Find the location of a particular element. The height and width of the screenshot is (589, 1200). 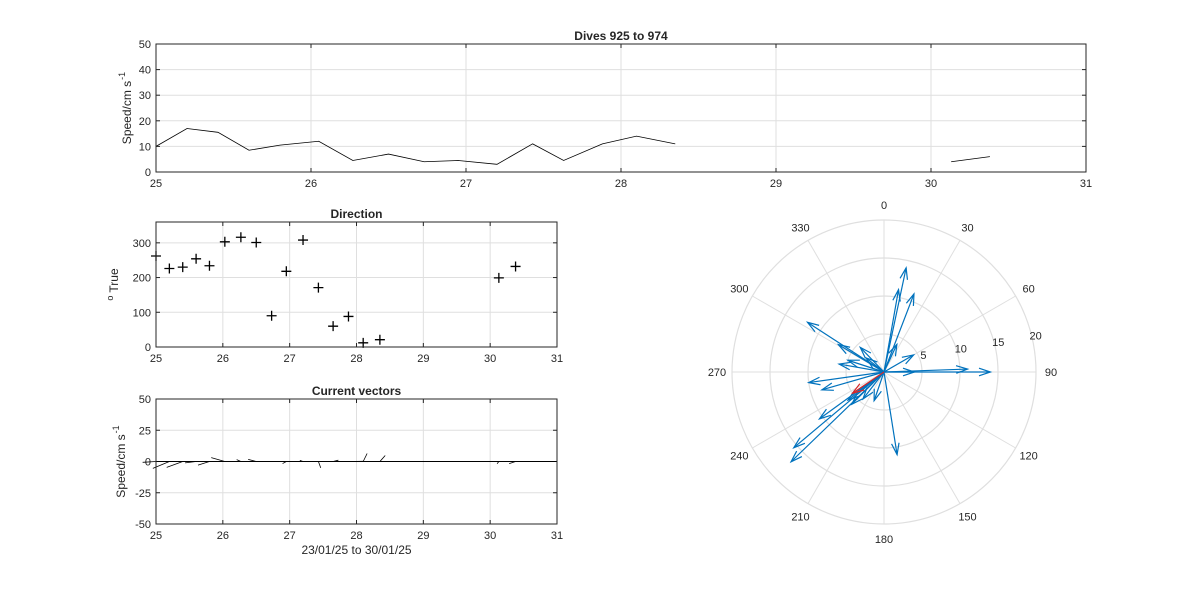

x-tick-label: 31 is located at coordinates (1086, 184).